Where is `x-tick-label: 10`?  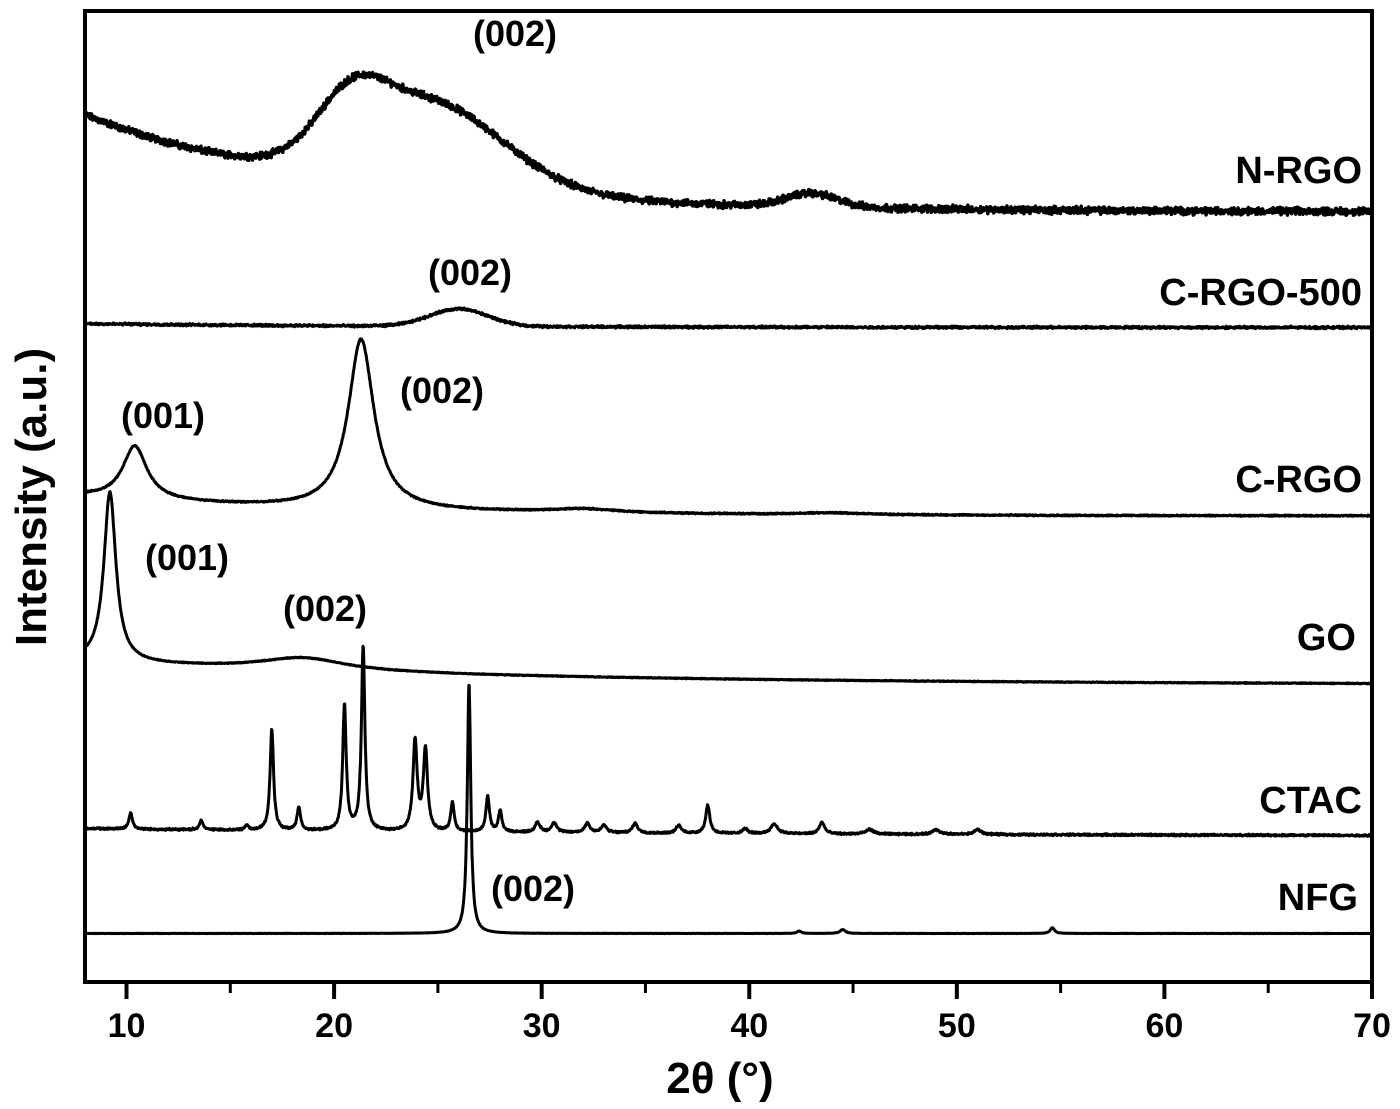 x-tick-label: 10 is located at coordinates (127, 1026).